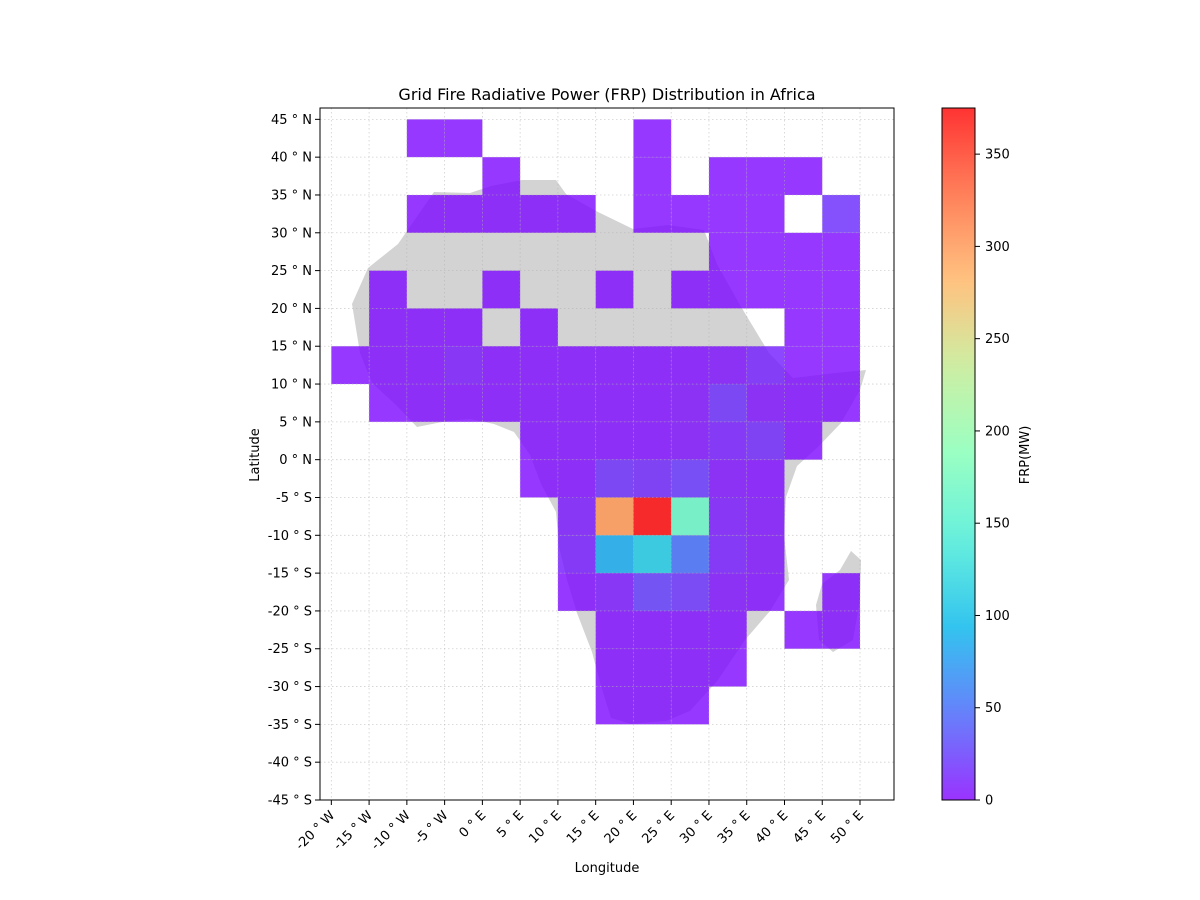 This screenshot has width=1200, height=900. What do you see at coordinates (291, 120) in the screenshot?
I see `y-tick-label: 45 ° N` at bounding box center [291, 120].